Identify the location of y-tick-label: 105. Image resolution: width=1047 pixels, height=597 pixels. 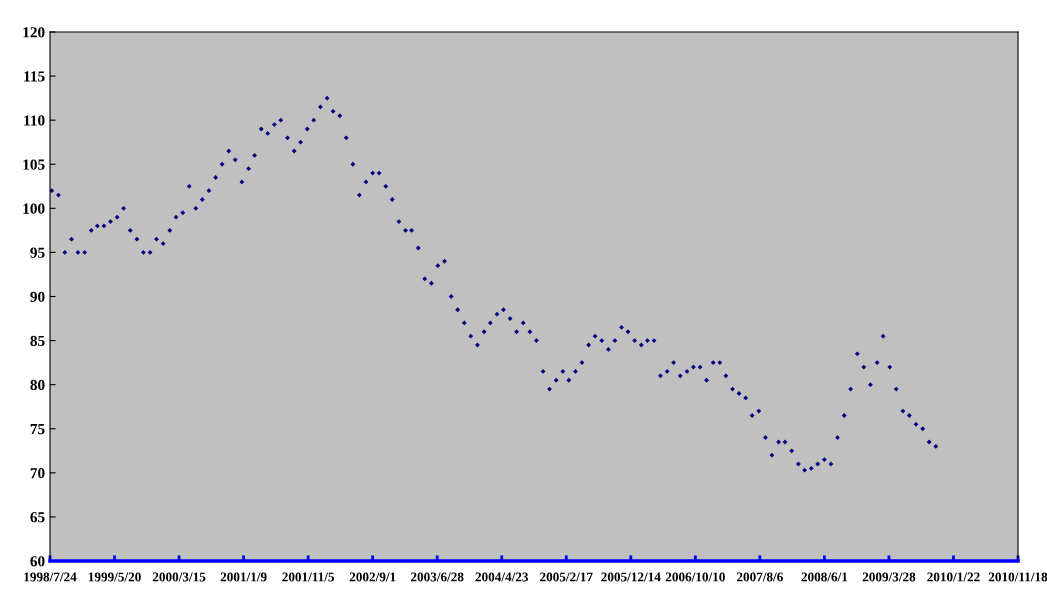
(34, 164).